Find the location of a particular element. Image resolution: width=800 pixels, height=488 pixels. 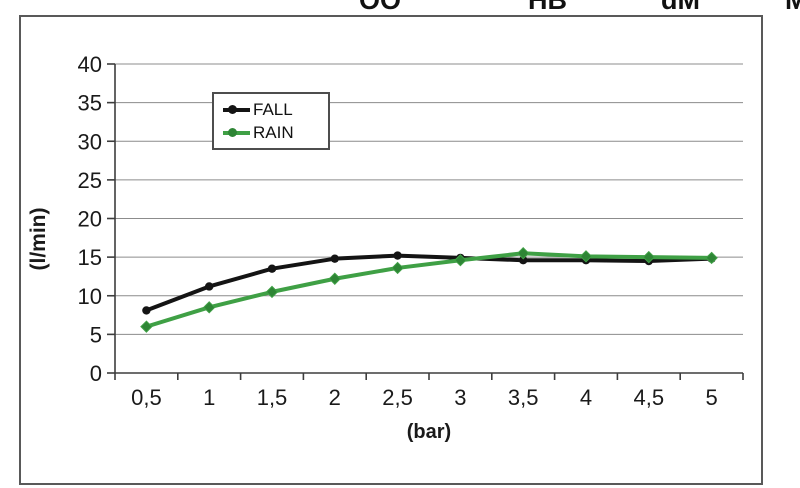

svg-text: 4,5 is located at coordinates (649, 397).